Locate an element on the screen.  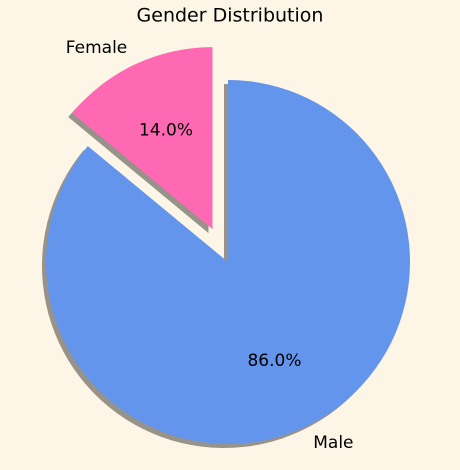
chart-title: Gender Distribution is located at coordinates (230, 16).